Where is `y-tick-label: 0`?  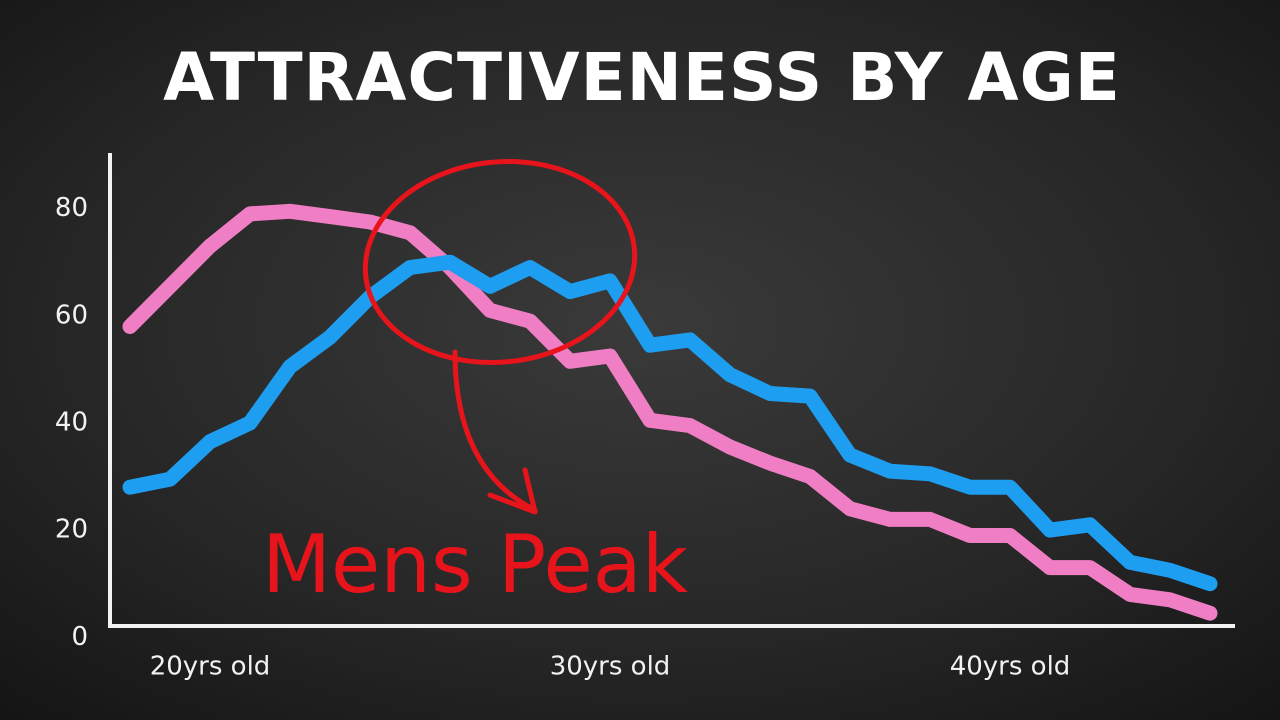
y-tick-label: 0 is located at coordinates (79, 637).